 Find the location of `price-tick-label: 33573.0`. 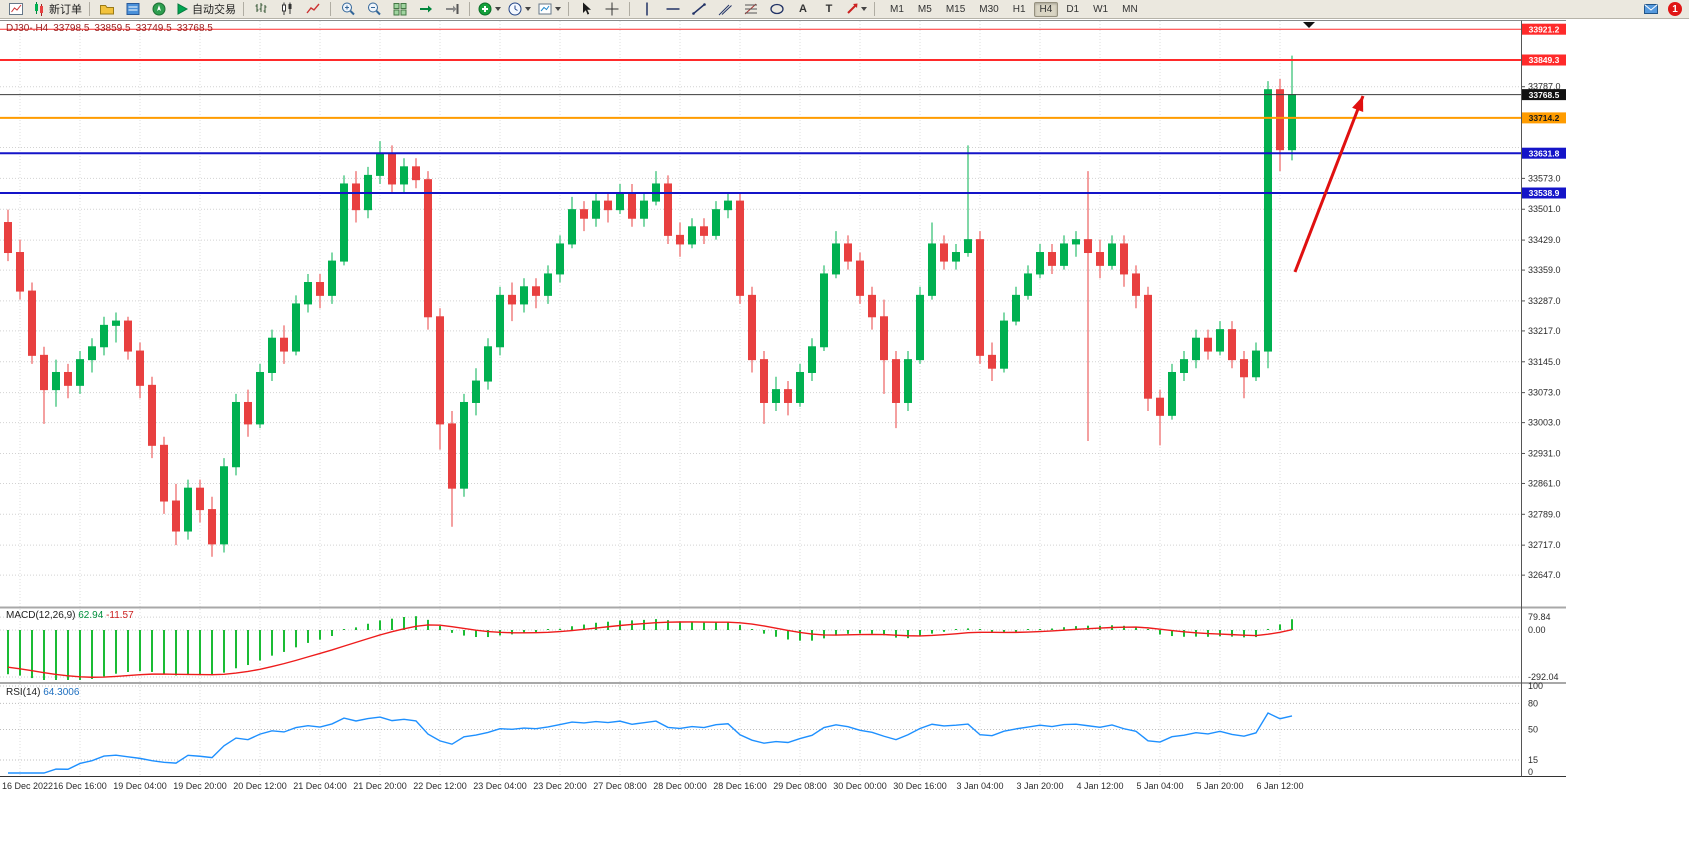

price-tick-label: 33573.0 is located at coordinates (1544, 178).